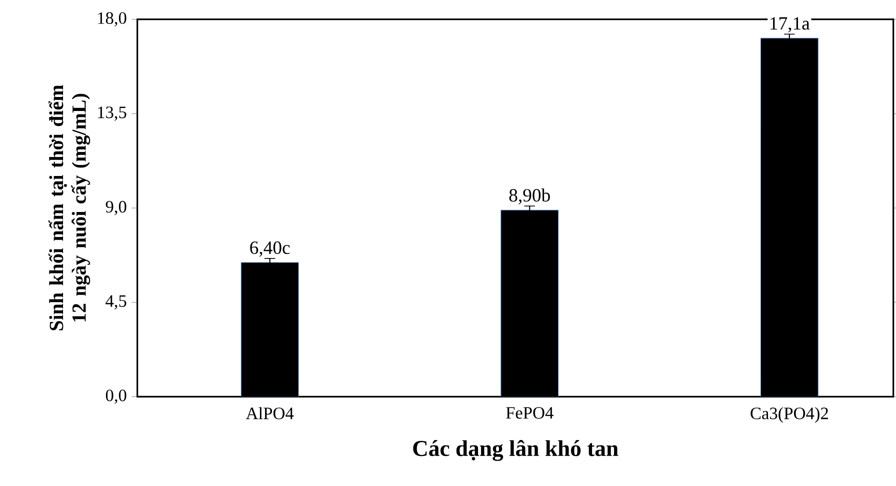 The image size is (896, 486). Describe the element at coordinates (116, 208) in the screenshot. I see `y-tick-label: 9,0` at that location.